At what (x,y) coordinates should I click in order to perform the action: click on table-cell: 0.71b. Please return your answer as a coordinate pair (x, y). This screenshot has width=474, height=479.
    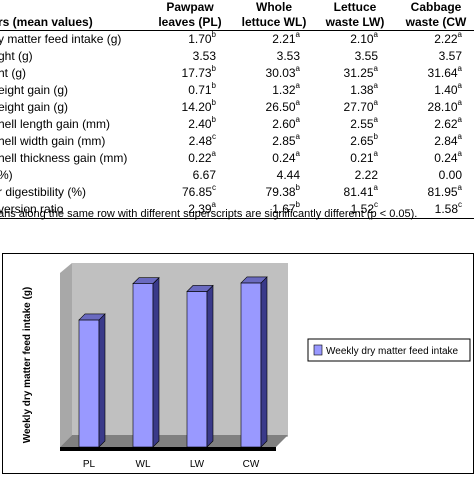
    Looking at the image, I should click on (202, 89).